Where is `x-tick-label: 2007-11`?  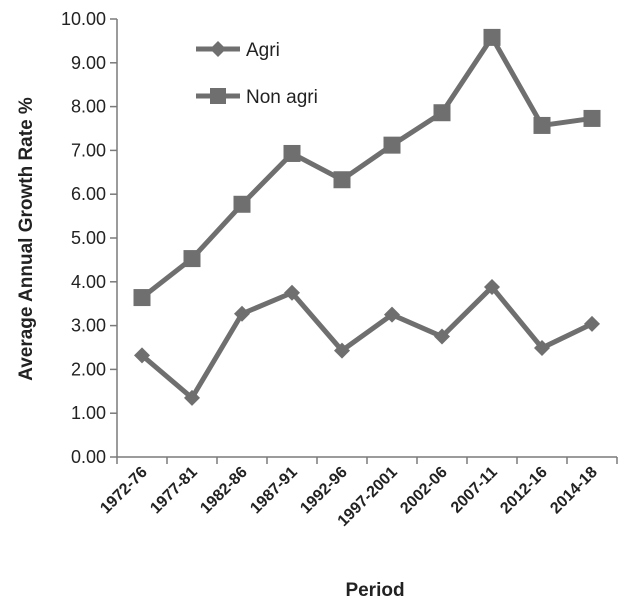
x-tick-label: 2007-11 is located at coordinates (474, 490).